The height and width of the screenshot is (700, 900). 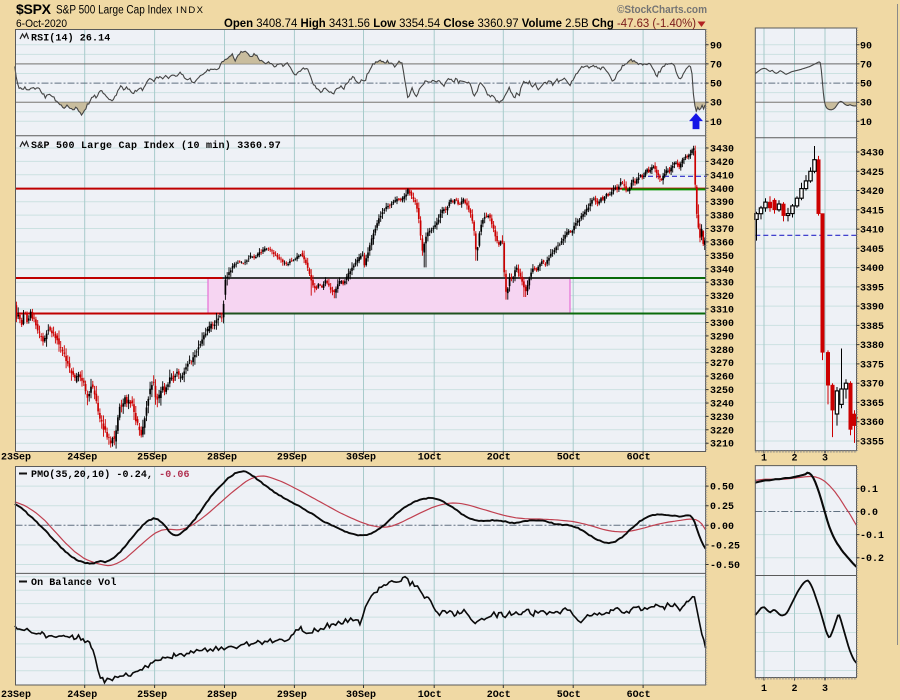 What do you see at coordinates (872, 404) in the screenshot?
I see `svg-text: 3365` at bounding box center [872, 404].